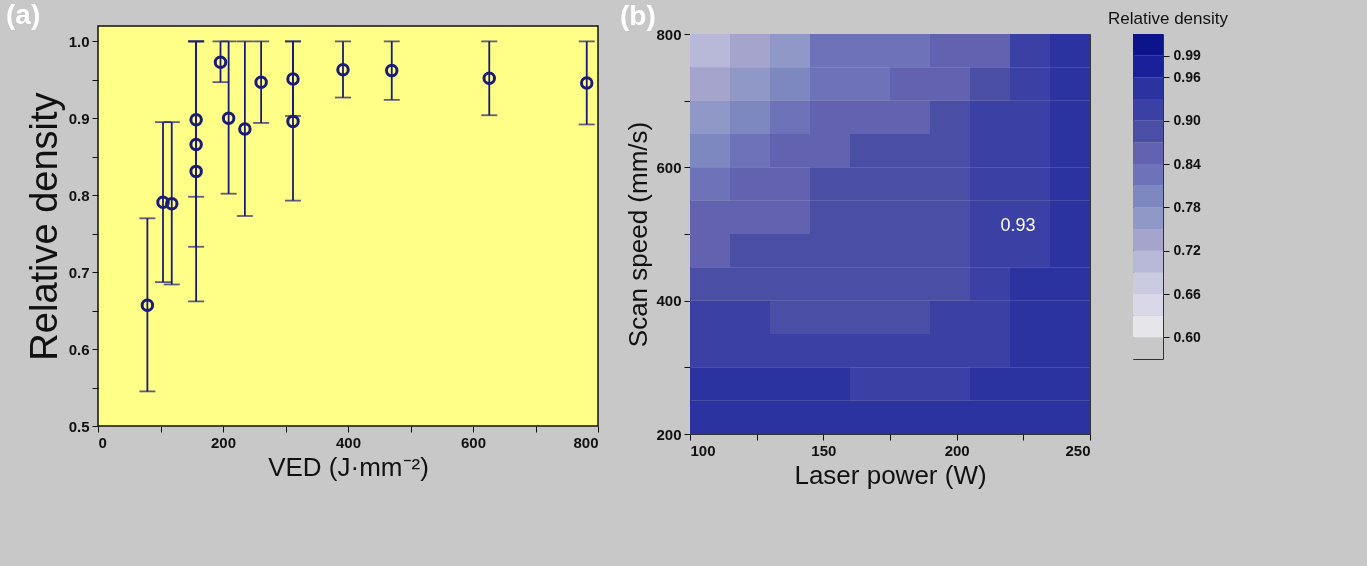 The height and width of the screenshot is (566, 1367). I want to click on y-tick-label: 0.9, so click(79, 118).